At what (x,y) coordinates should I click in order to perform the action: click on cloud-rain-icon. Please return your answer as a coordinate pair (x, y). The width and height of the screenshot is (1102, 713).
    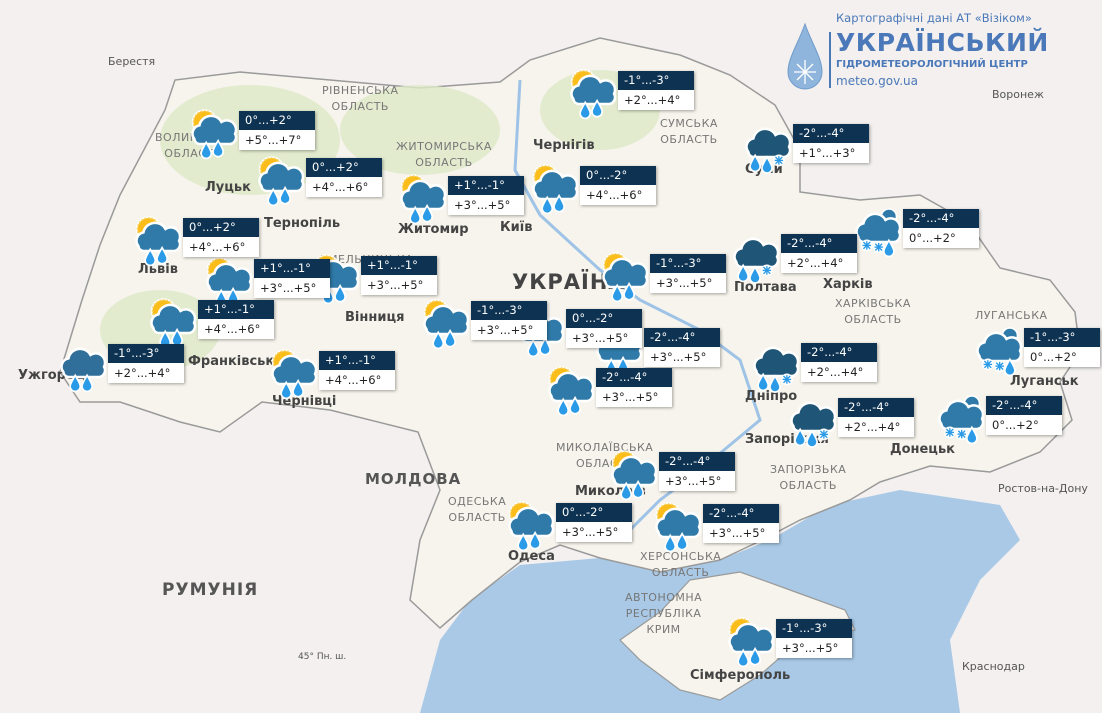
    Looking at the image, I should click on (83, 370).